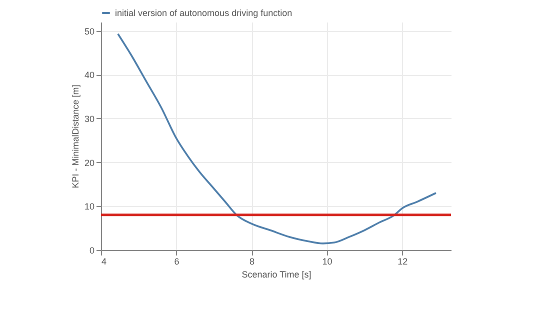 Image resolution: width=554 pixels, height=322 pixels. What do you see at coordinates (75, 136) in the screenshot?
I see `y-axis-title: KPI - MinimalDistance [m]` at bounding box center [75, 136].